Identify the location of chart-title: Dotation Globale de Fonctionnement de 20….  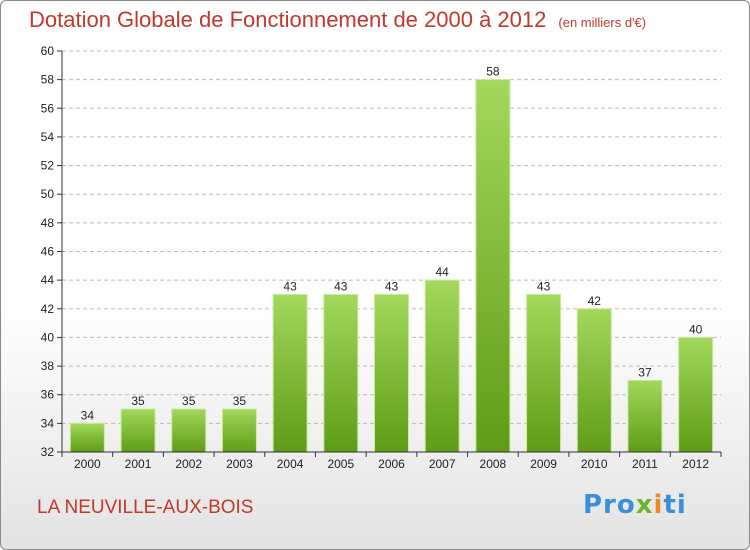
(337, 20).